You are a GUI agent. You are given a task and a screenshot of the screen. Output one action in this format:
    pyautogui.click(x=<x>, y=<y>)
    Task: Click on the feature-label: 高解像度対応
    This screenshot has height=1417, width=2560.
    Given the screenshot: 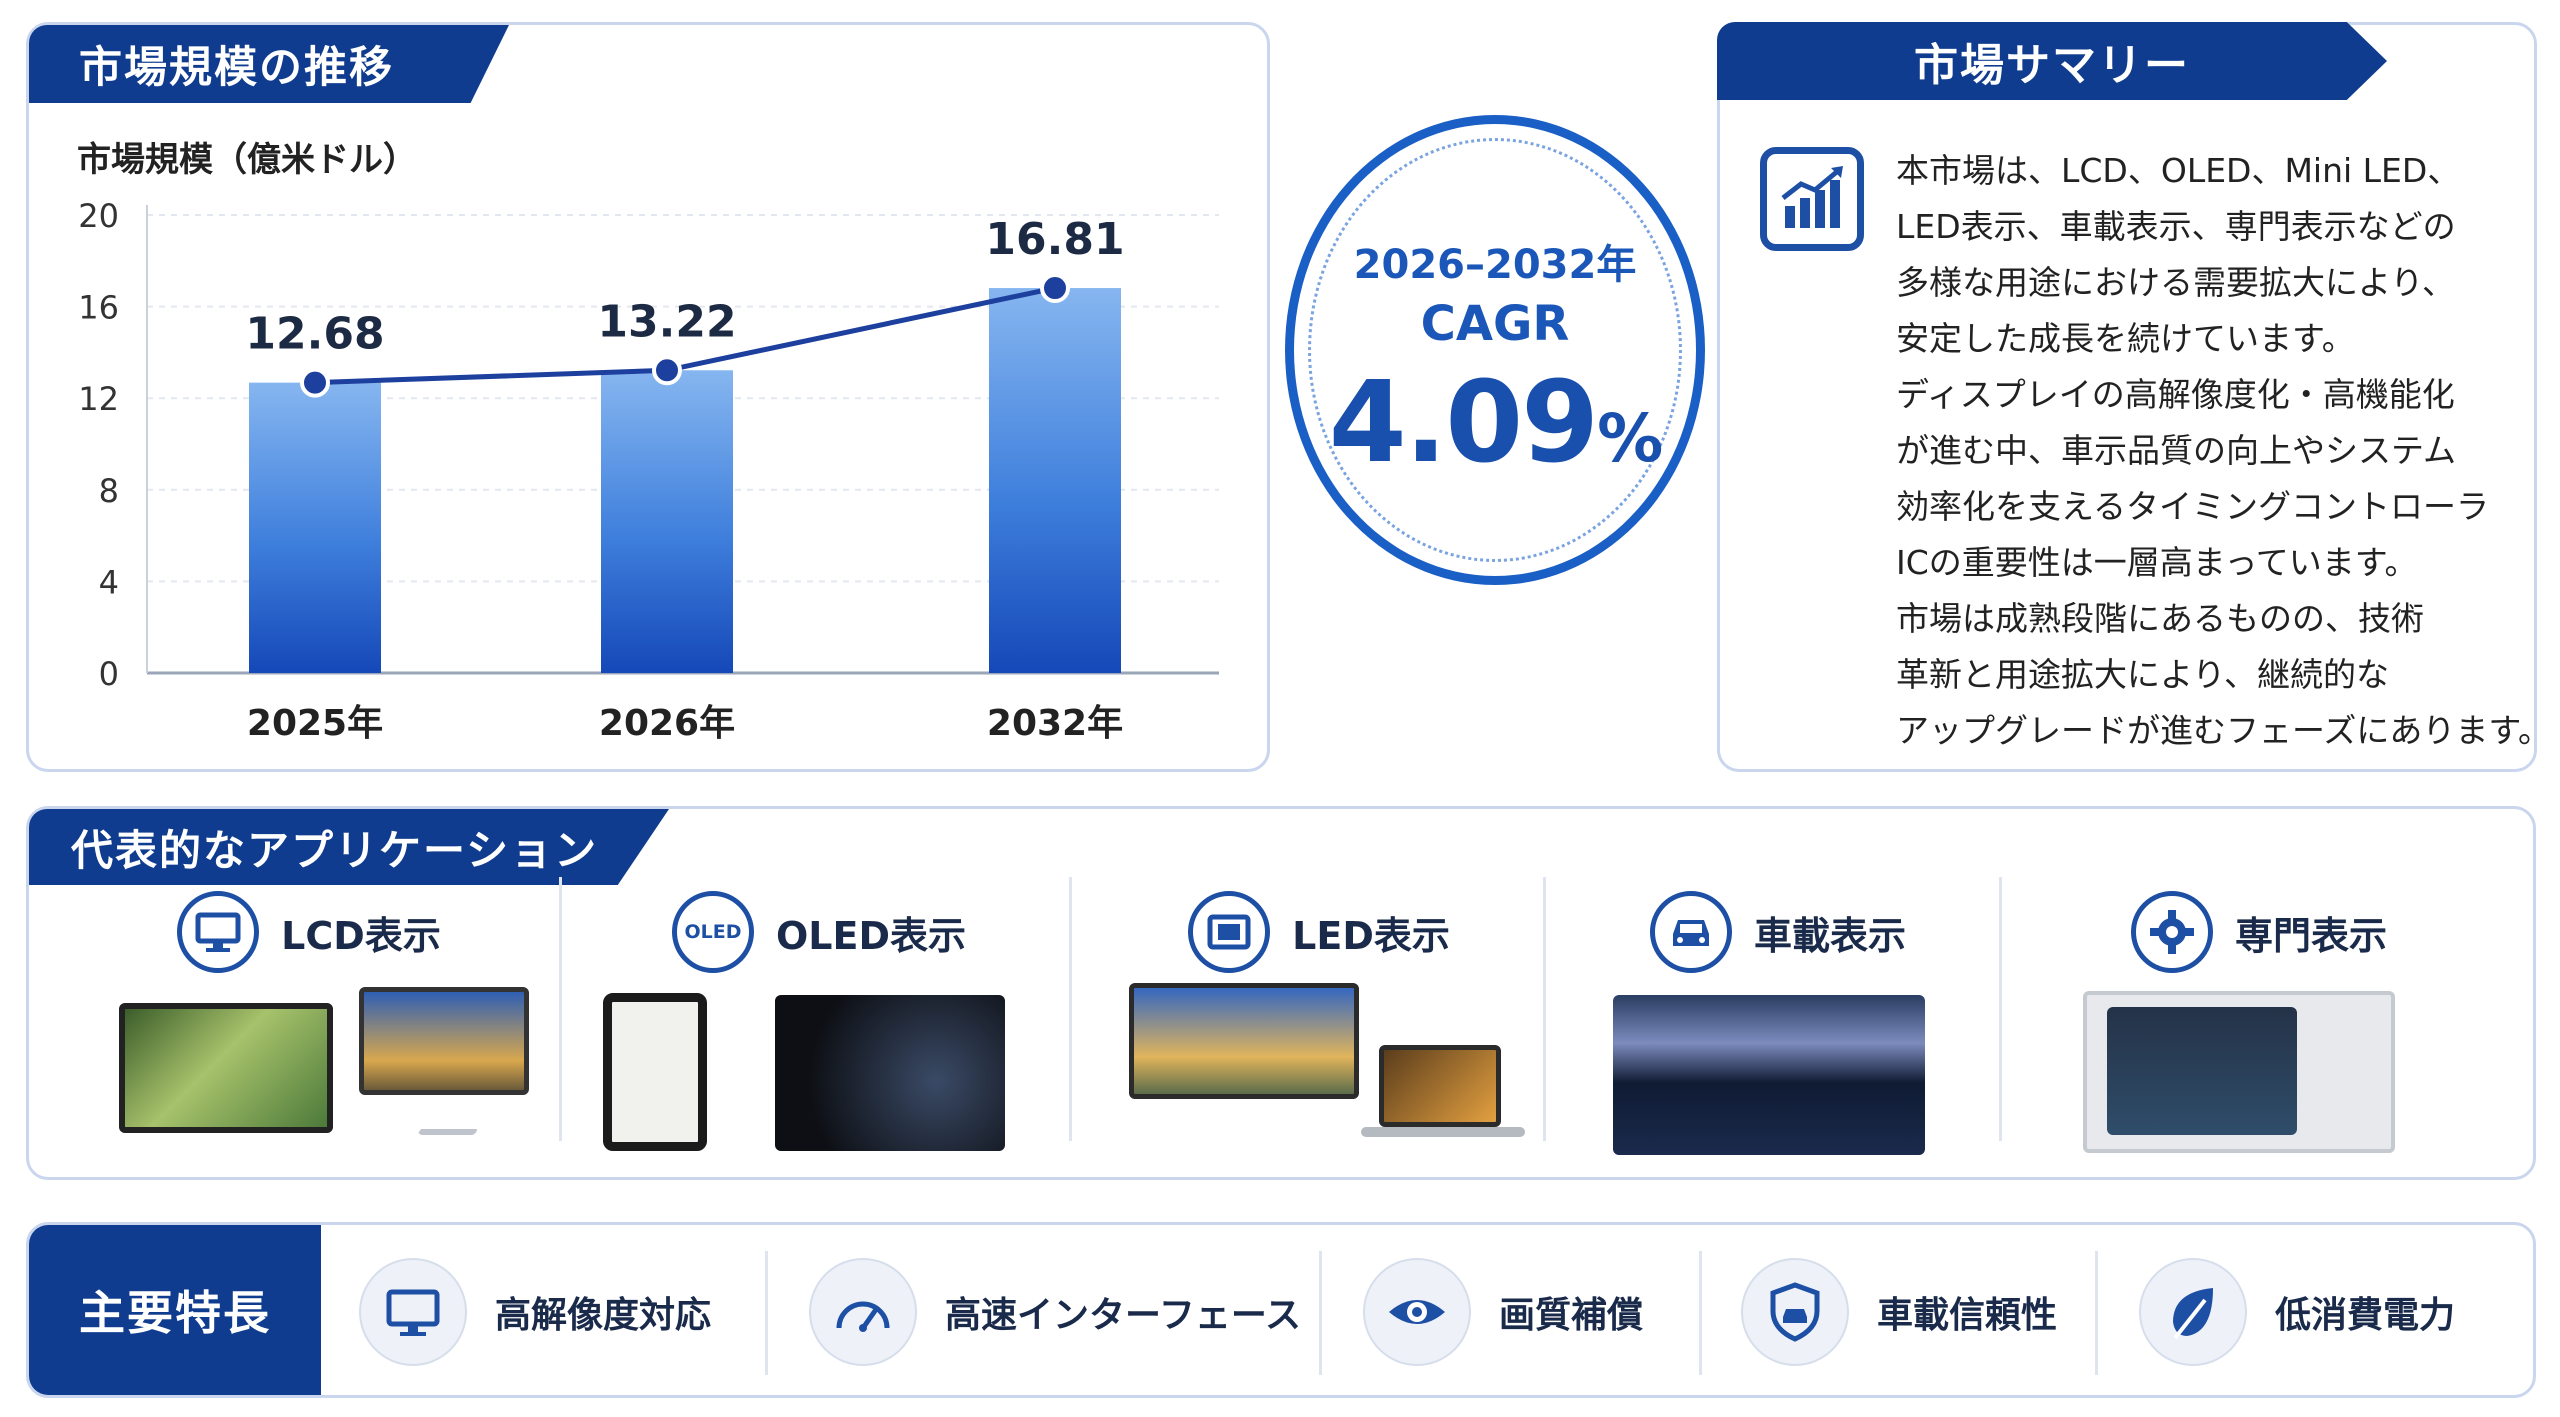 What is the action you would take?
    pyautogui.click(x=603, y=1315)
    